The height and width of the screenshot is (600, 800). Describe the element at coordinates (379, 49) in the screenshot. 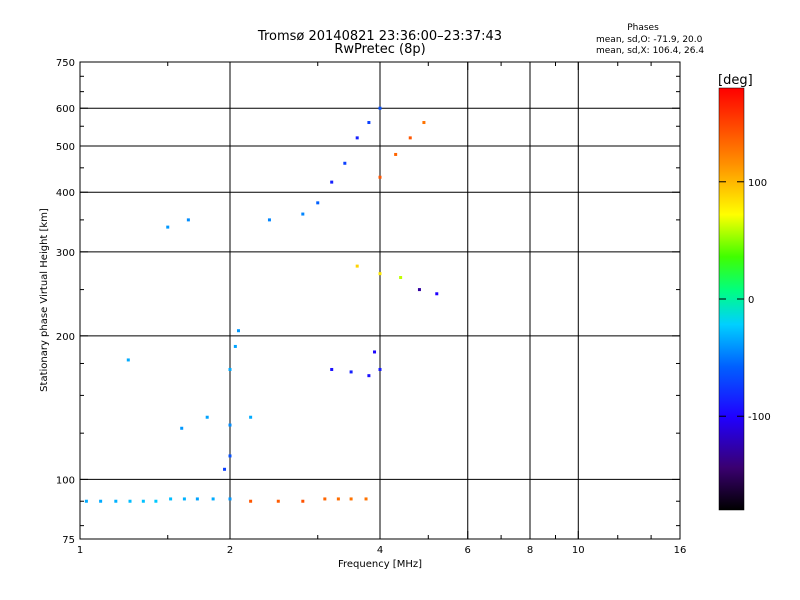

I see `chart-subtitle: RwPretec (8p)` at that location.